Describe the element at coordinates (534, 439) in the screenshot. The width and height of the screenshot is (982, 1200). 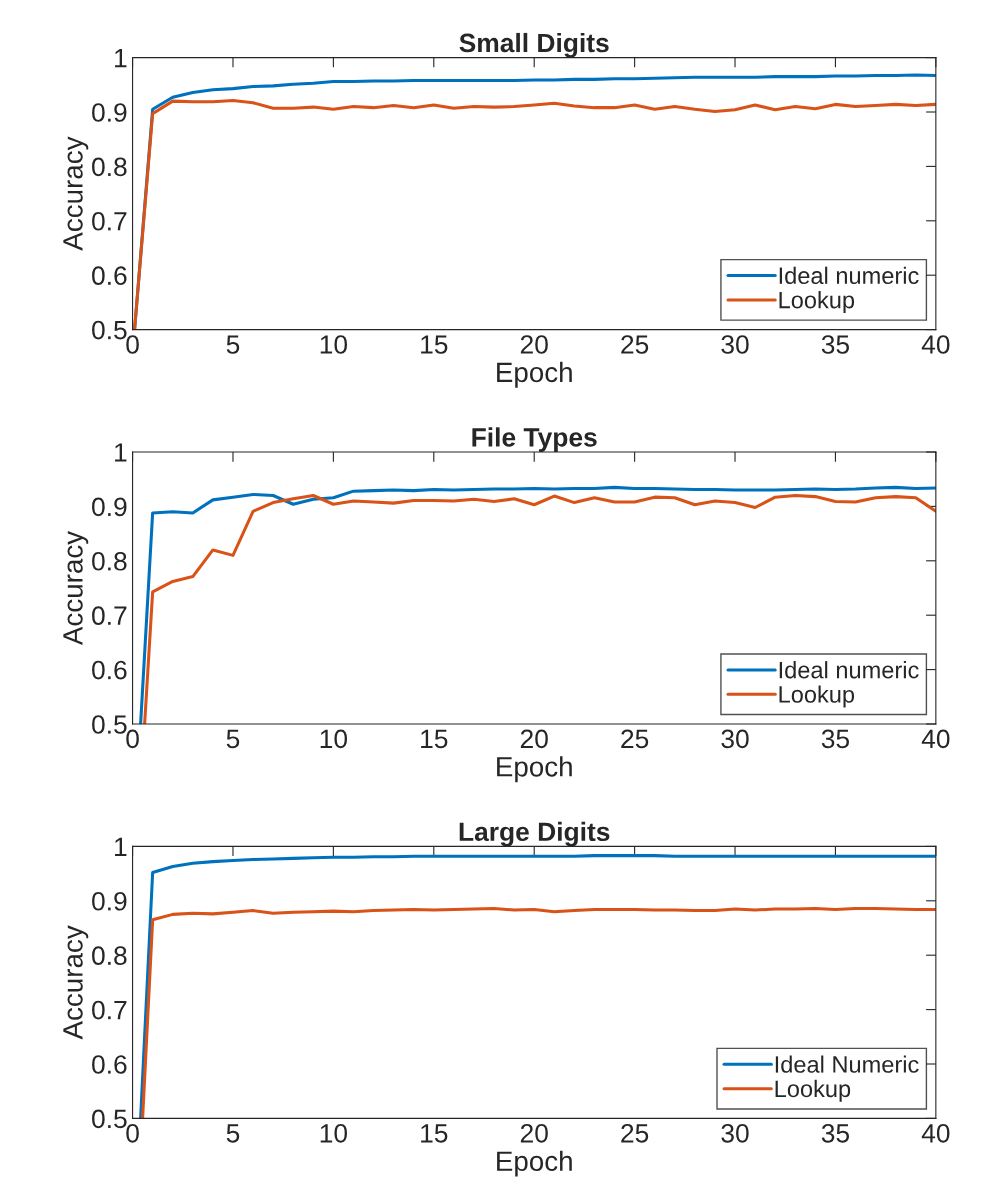
I see `chart-title: File Types` at that location.